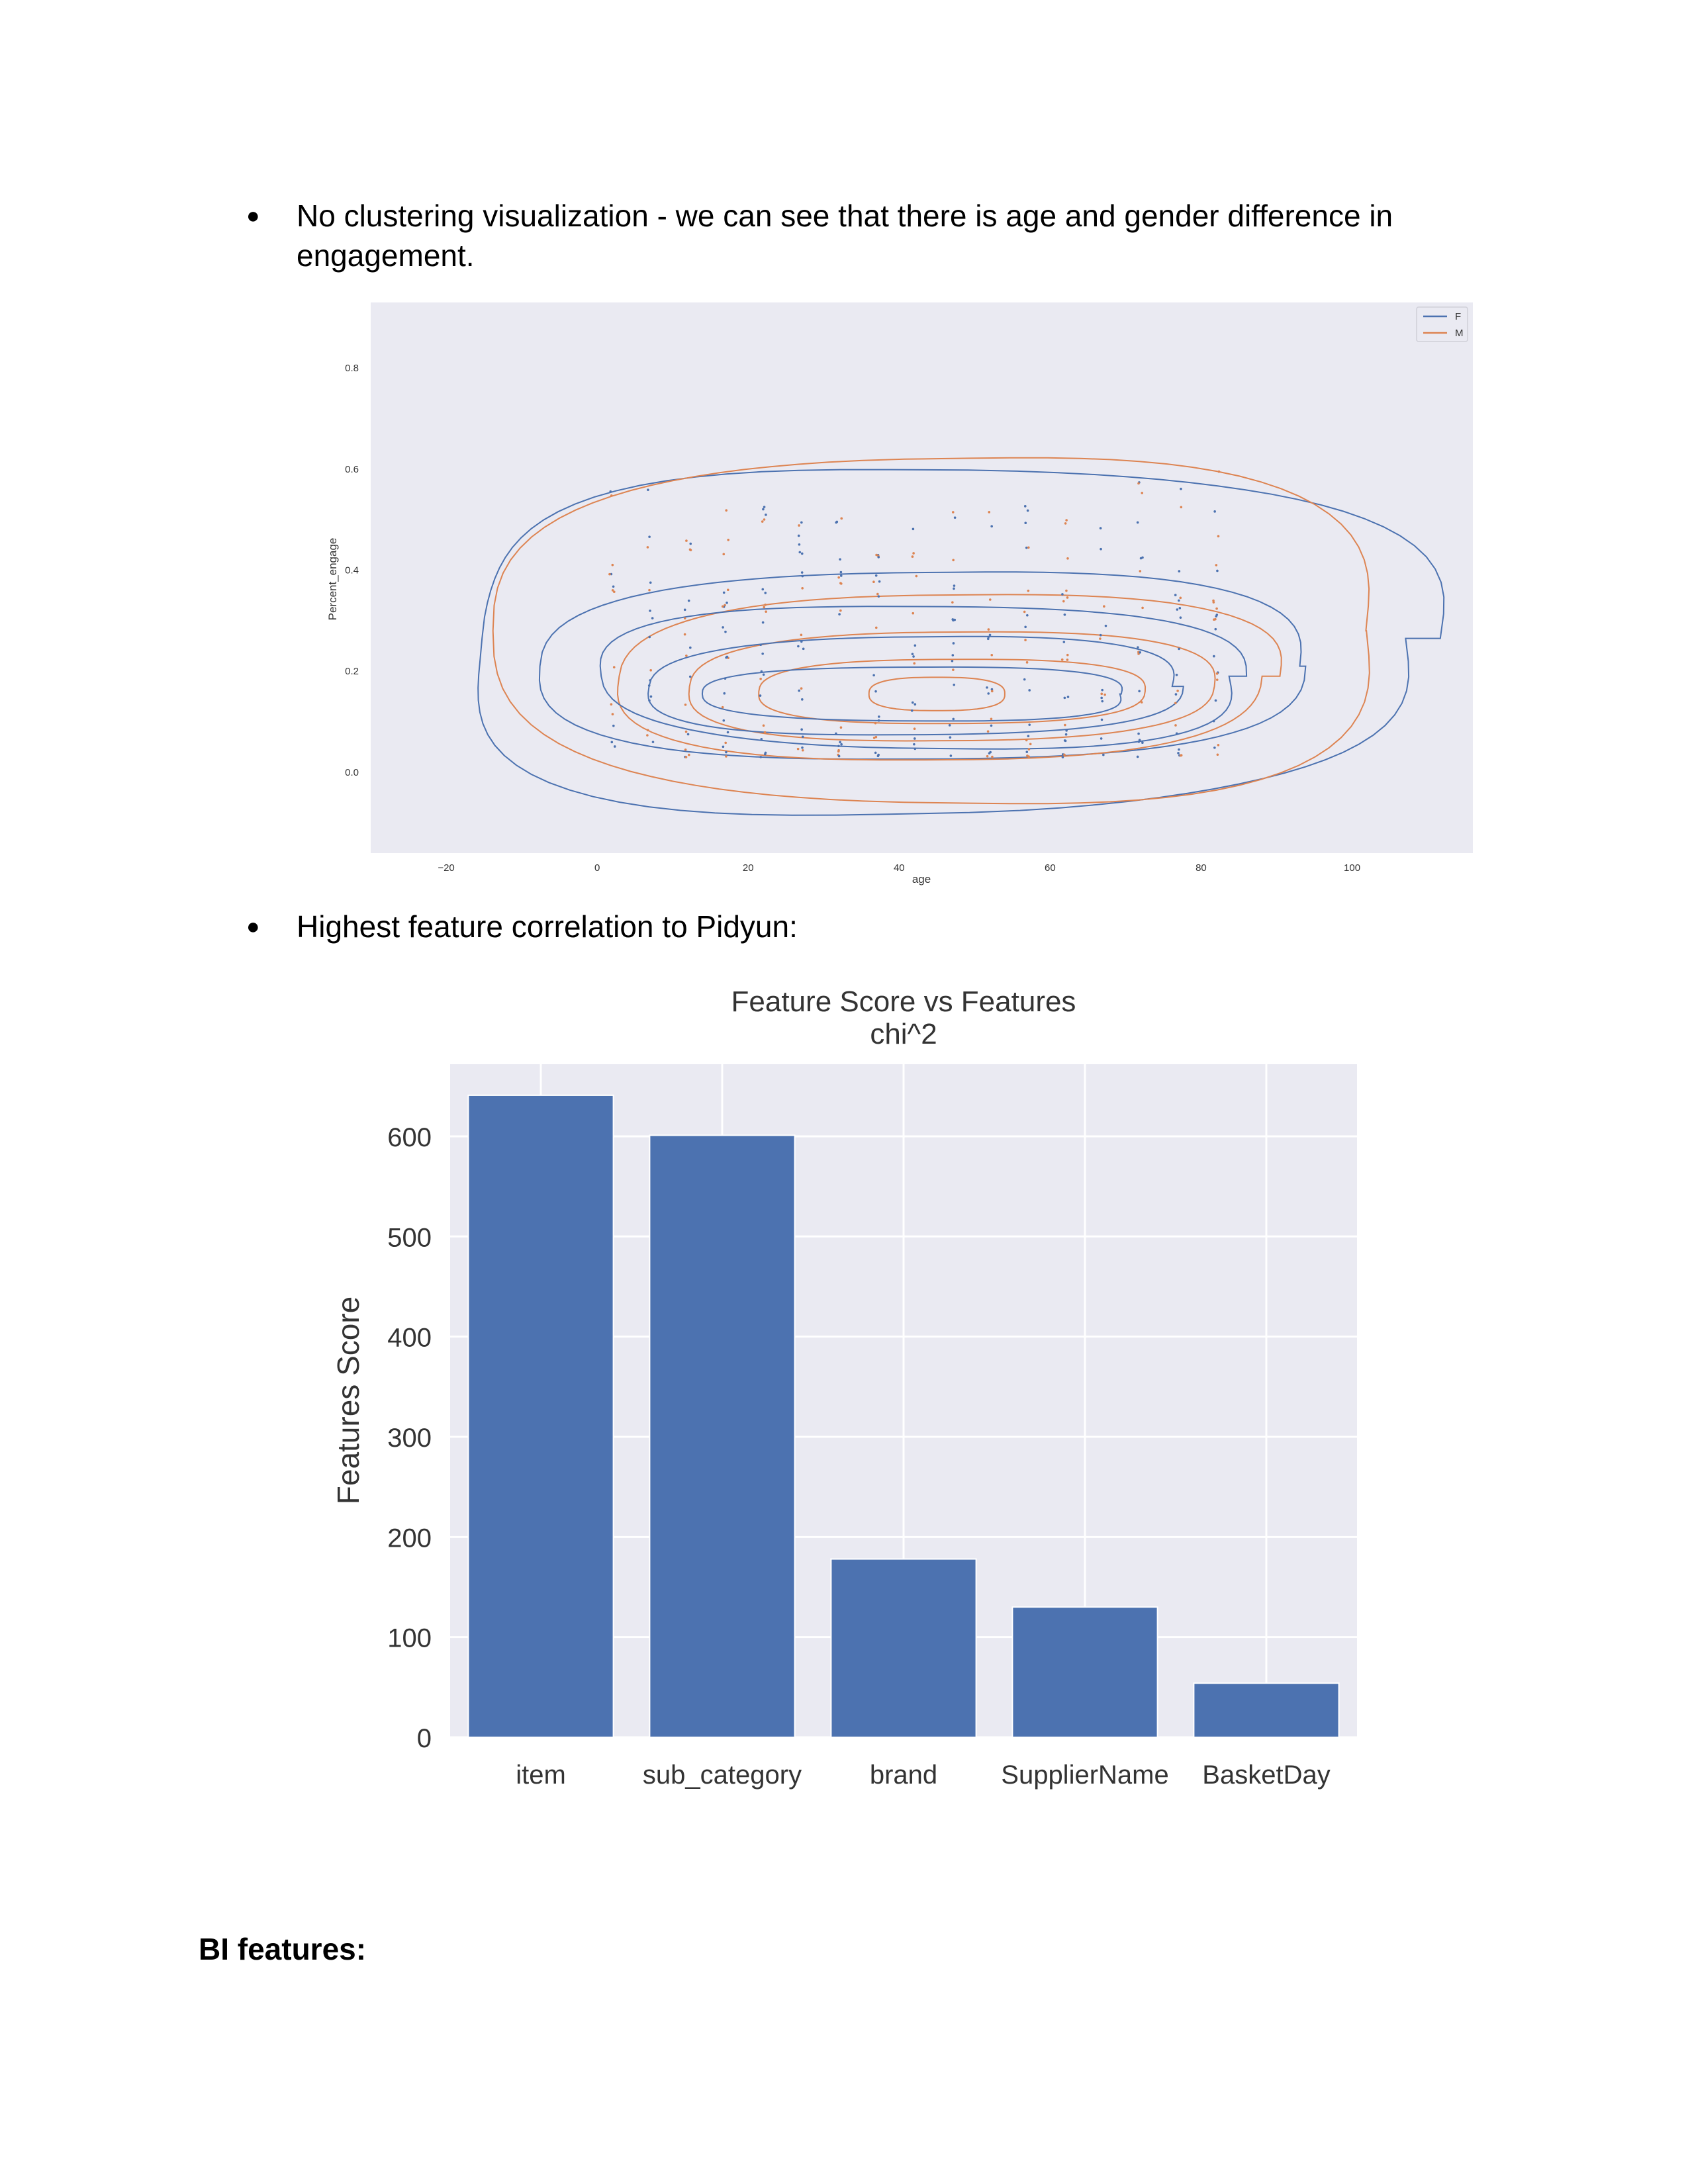  What do you see at coordinates (348, 1400) in the screenshot?
I see `chart-y-axis-label: Features Score` at bounding box center [348, 1400].